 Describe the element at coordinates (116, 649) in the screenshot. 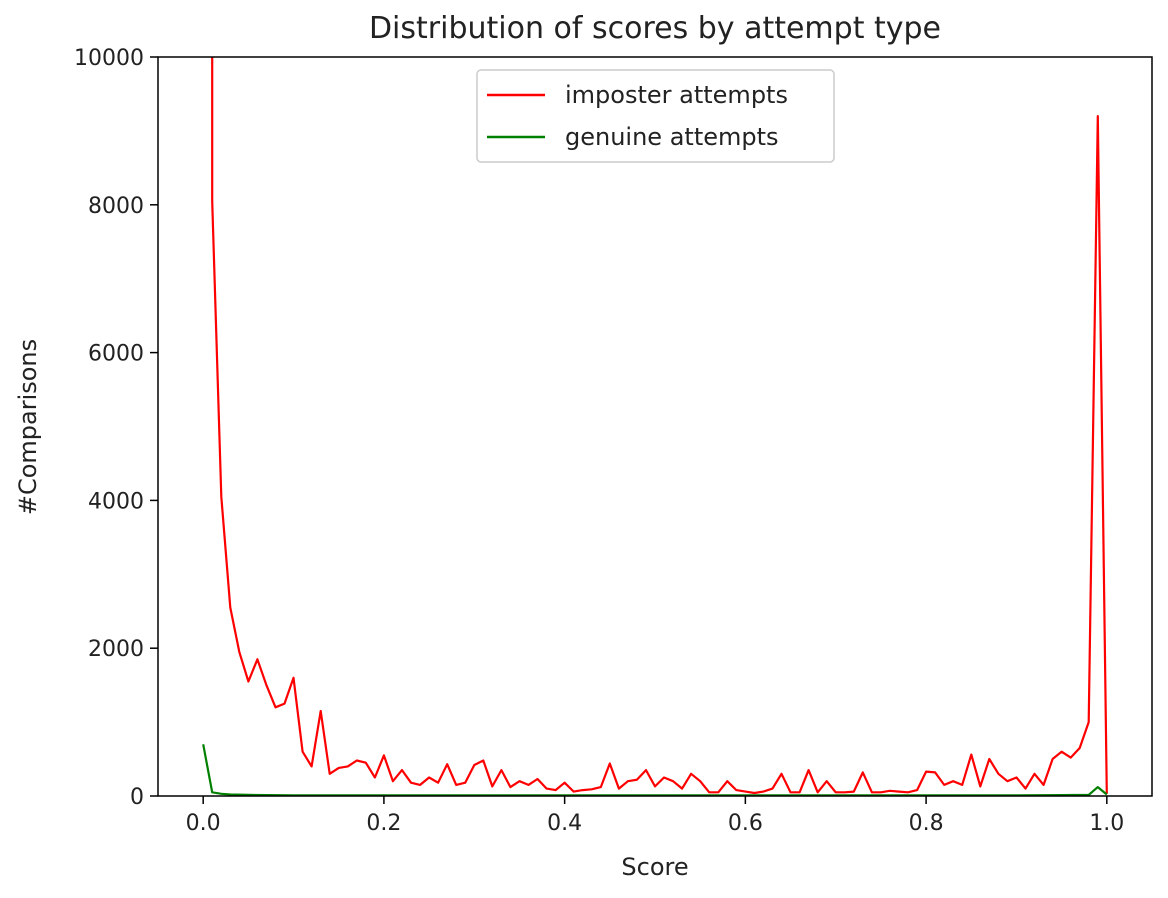

I see `y-tick-label: 2000` at that location.